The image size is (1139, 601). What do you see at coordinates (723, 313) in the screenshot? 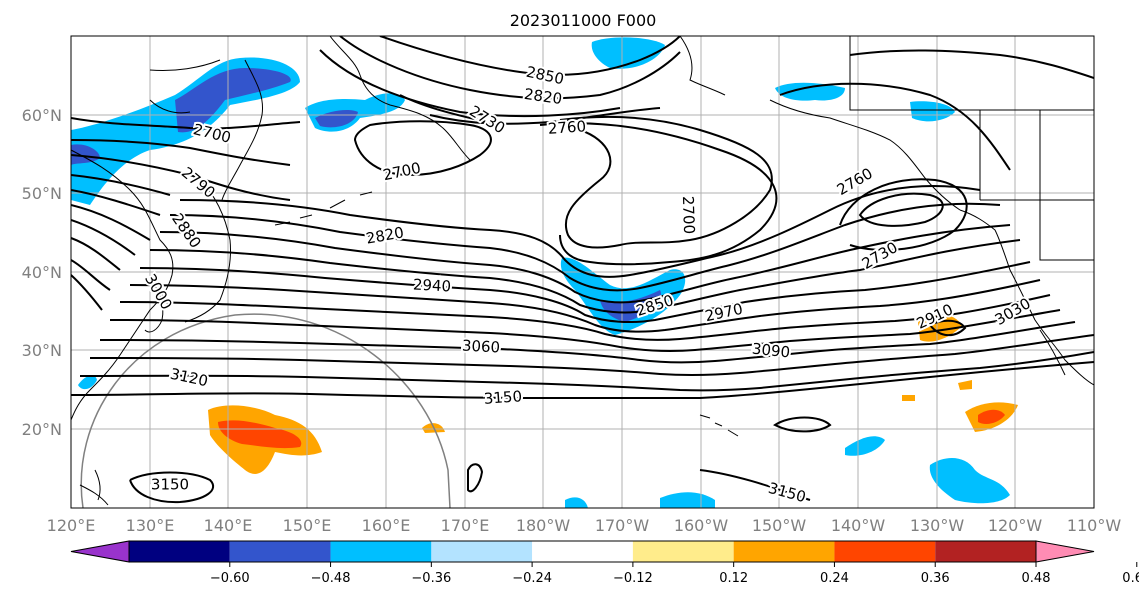
I see `contour-label: 2970` at bounding box center [723, 313].